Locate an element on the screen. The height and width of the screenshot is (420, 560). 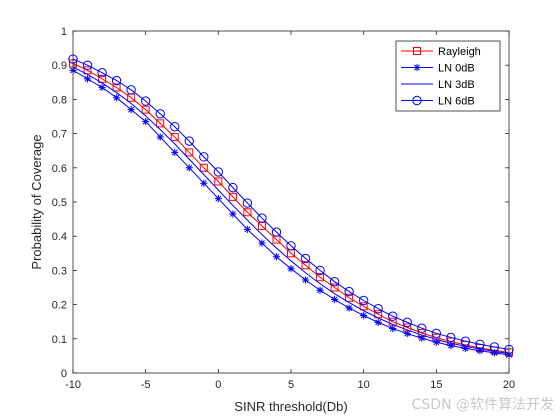
x-tick-label: 10 is located at coordinates (364, 385).